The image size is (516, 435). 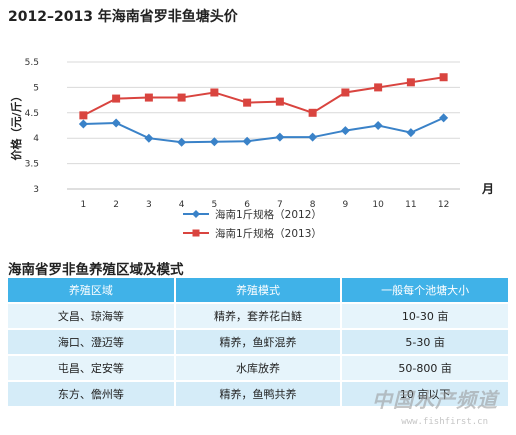 What do you see at coordinates (92, 367) in the screenshot?
I see `cell-region: 屯昌、定安等` at bounding box center [92, 367].